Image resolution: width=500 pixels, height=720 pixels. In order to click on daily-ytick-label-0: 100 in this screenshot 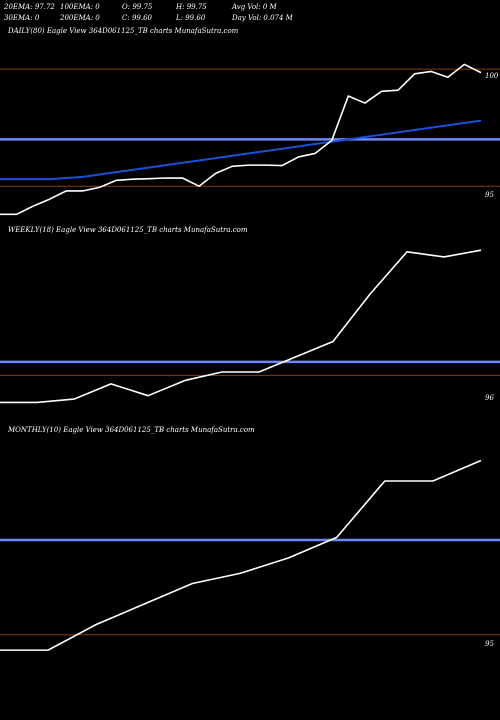, I will do `click(492, 76)`.